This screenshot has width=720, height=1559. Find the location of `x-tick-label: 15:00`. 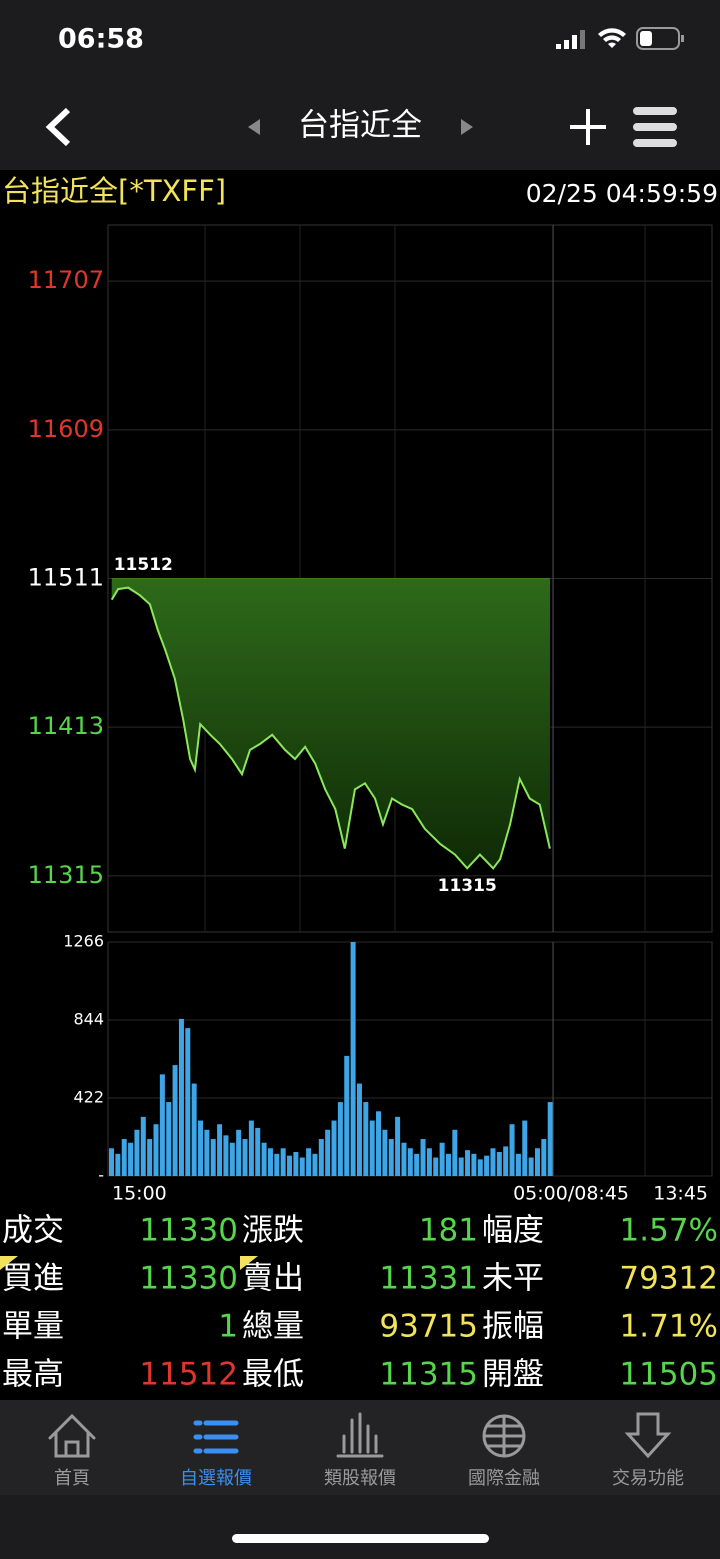

x-tick-label: 15:00 is located at coordinates (139, 1194).